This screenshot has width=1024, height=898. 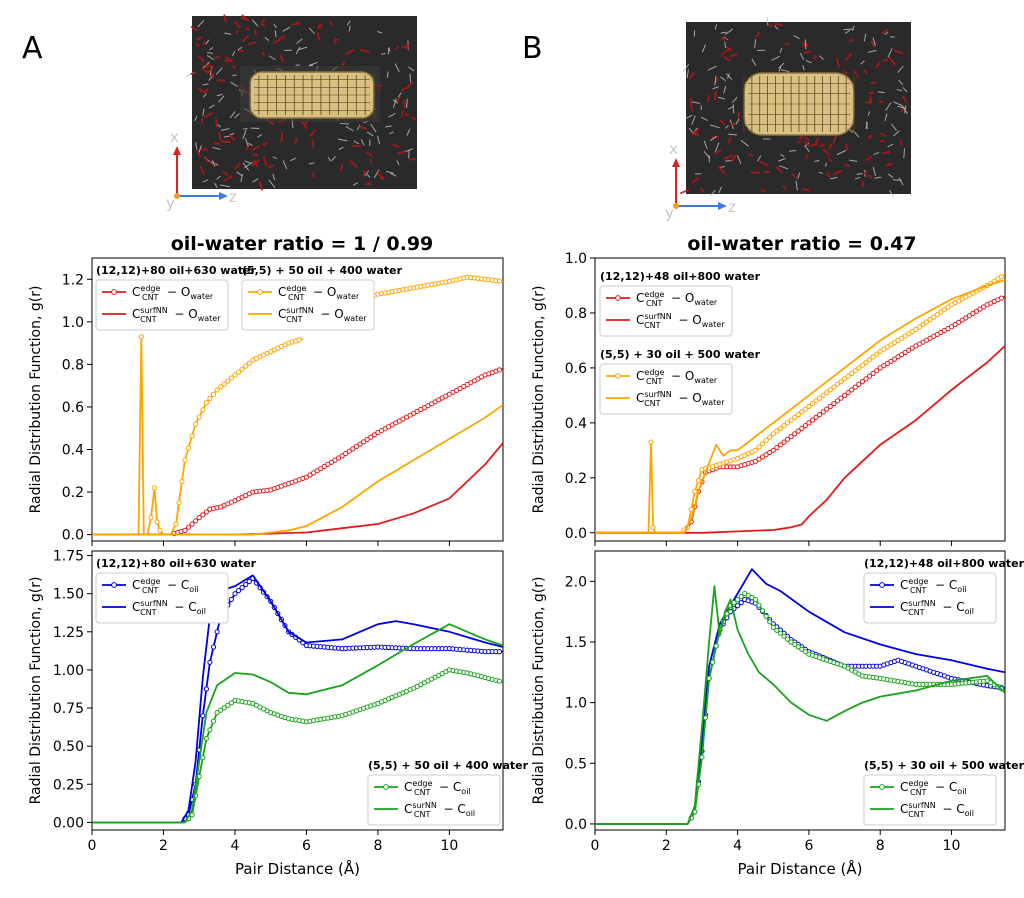 What do you see at coordinates (576, 643) in the screenshot?
I see `y-tick-label: 1.5` at bounding box center [576, 643].